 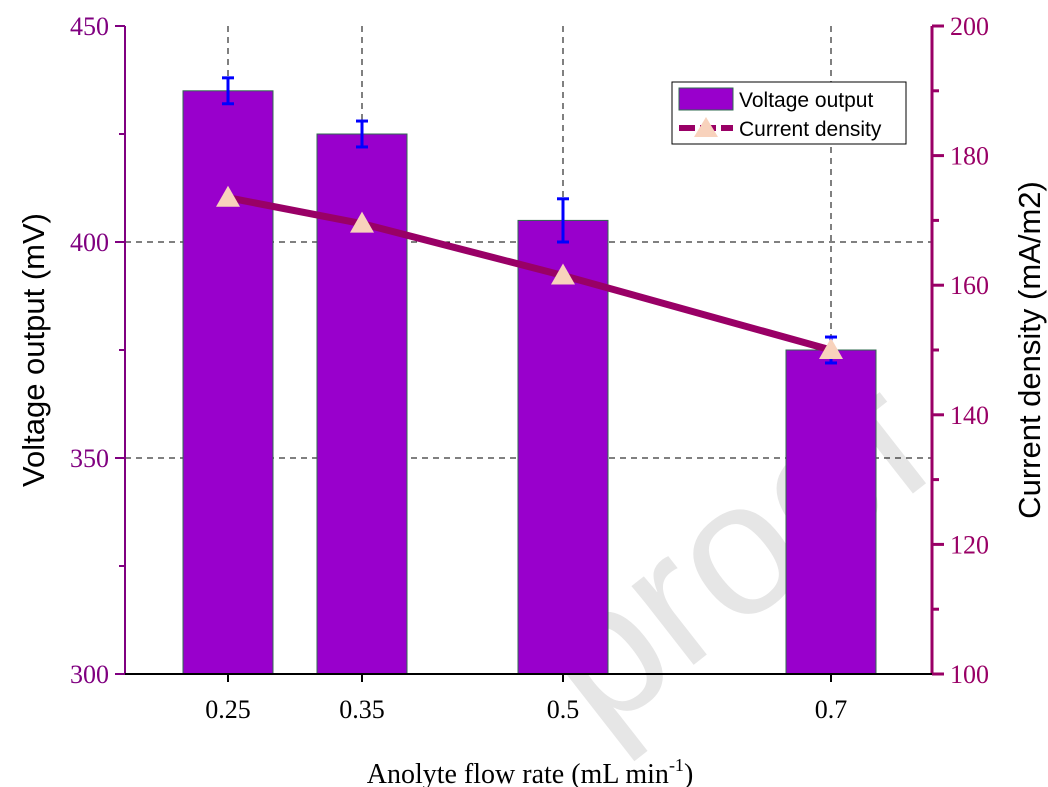 I want to click on y-left-tick-350: 350, so click(x=89, y=458).